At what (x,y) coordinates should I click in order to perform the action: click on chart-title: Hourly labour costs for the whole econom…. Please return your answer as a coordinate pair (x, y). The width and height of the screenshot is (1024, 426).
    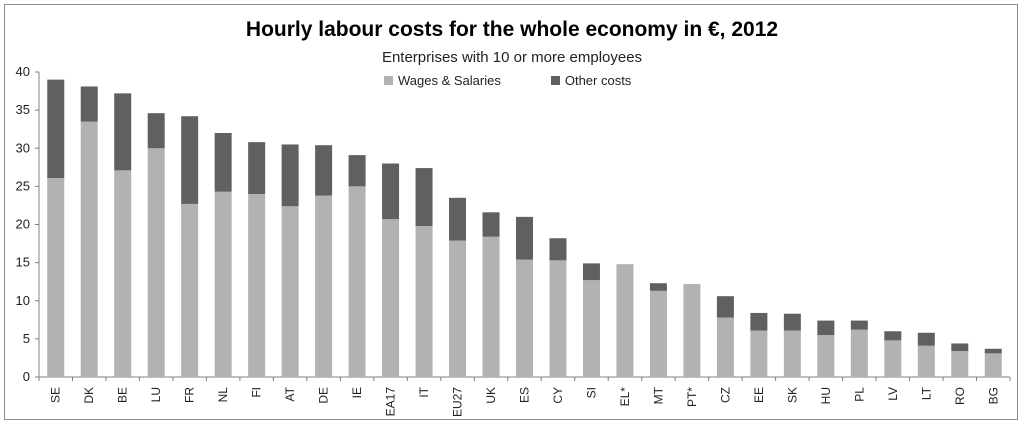
    Looking at the image, I should click on (512, 29).